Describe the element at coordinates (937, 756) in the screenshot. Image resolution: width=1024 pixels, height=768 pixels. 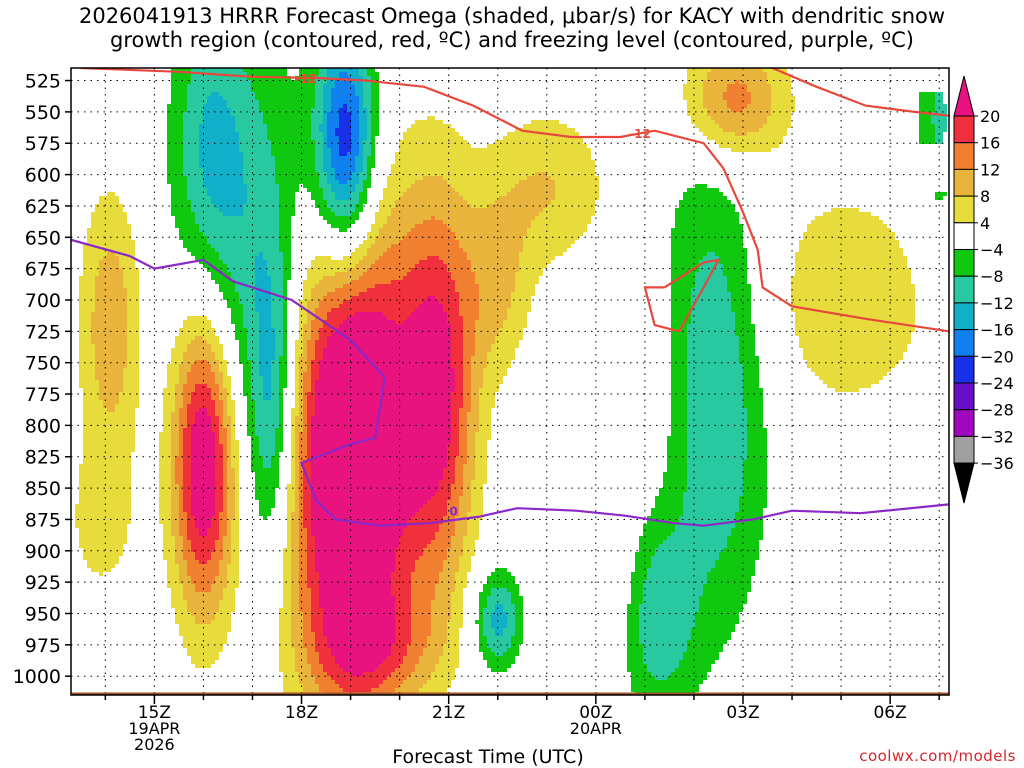
I see `credit-link: coolwx.com/models` at that location.